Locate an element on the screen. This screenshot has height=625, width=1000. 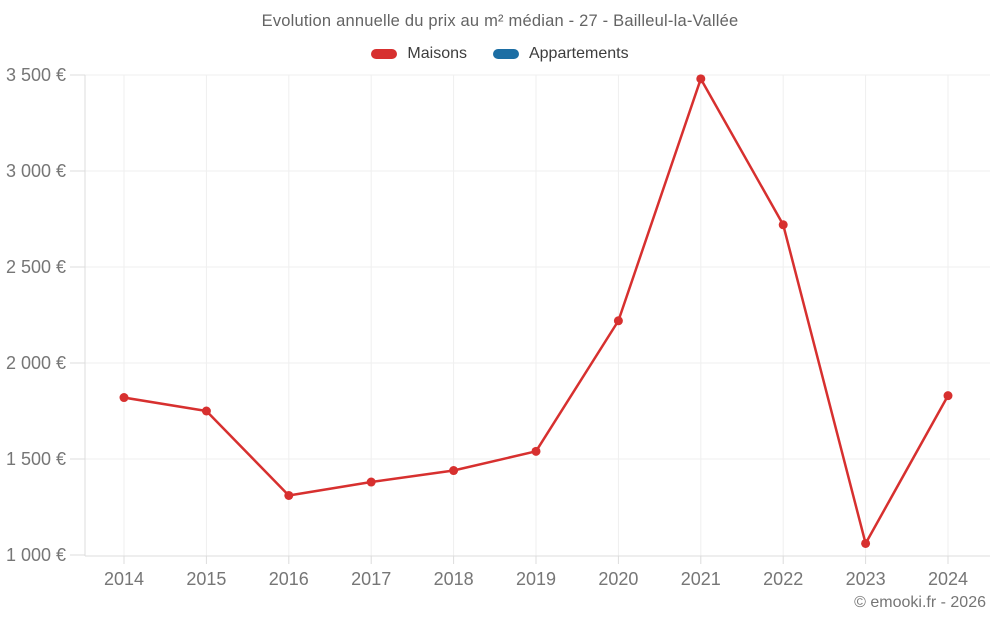
x-tick-label: 2020 is located at coordinates (618, 579).